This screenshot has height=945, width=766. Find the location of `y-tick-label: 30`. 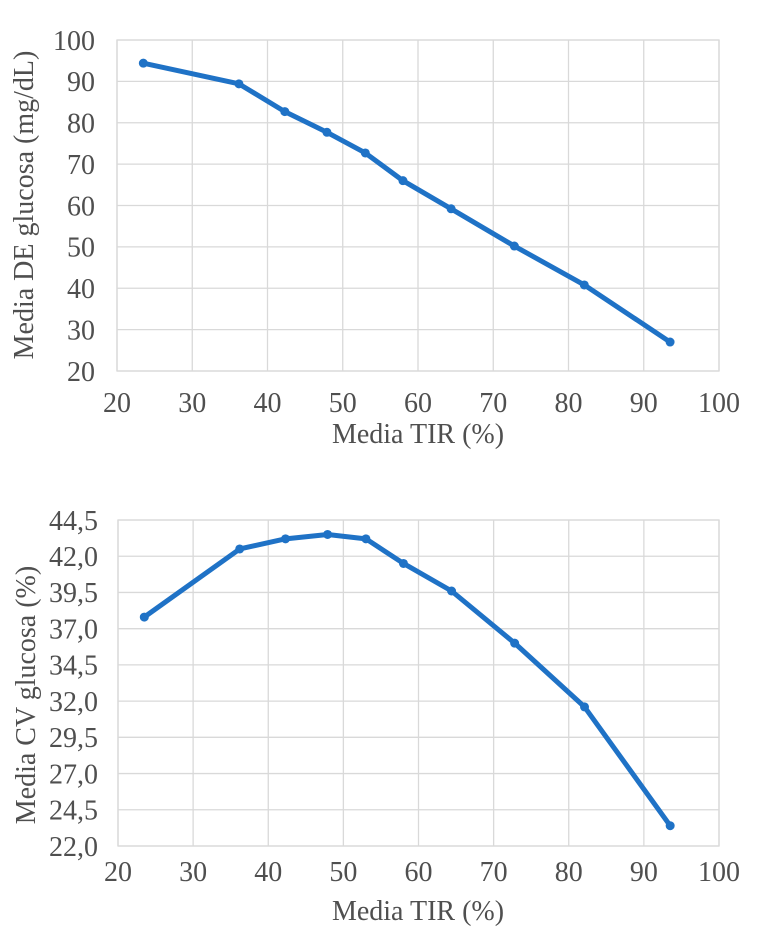

y-tick-label: 30 is located at coordinates (81, 330).